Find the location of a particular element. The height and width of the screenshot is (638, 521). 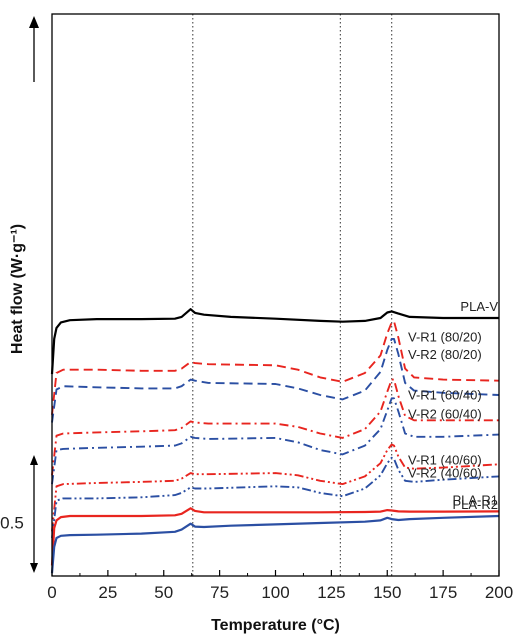

series-label-1: V-R1 (80/20) is located at coordinates (445, 336).